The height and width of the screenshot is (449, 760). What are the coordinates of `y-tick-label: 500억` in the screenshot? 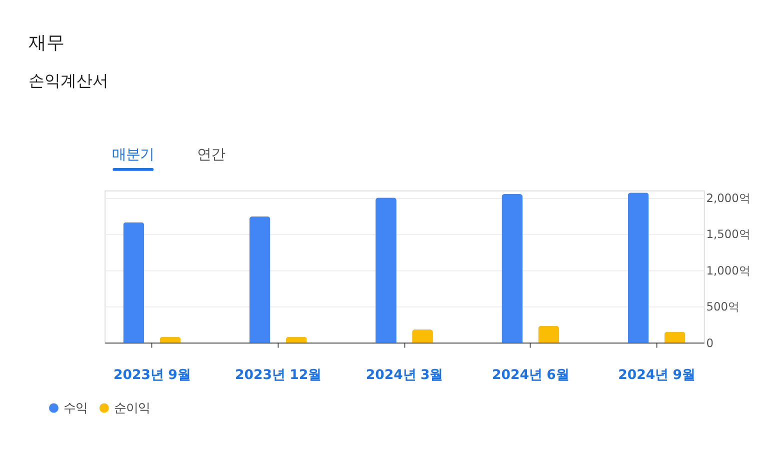 It's located at (723, 307).